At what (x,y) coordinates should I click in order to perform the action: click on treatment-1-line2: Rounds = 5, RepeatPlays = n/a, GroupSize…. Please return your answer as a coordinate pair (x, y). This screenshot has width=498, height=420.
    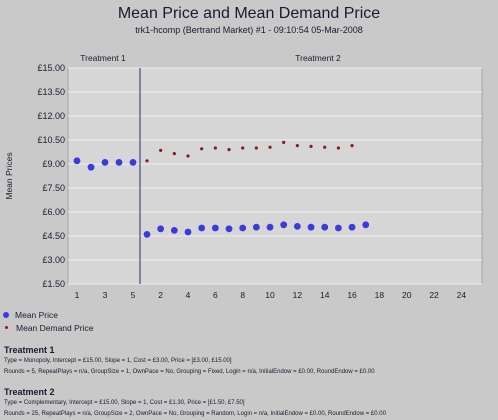
    Looking at the image, I should click on (189, 372).